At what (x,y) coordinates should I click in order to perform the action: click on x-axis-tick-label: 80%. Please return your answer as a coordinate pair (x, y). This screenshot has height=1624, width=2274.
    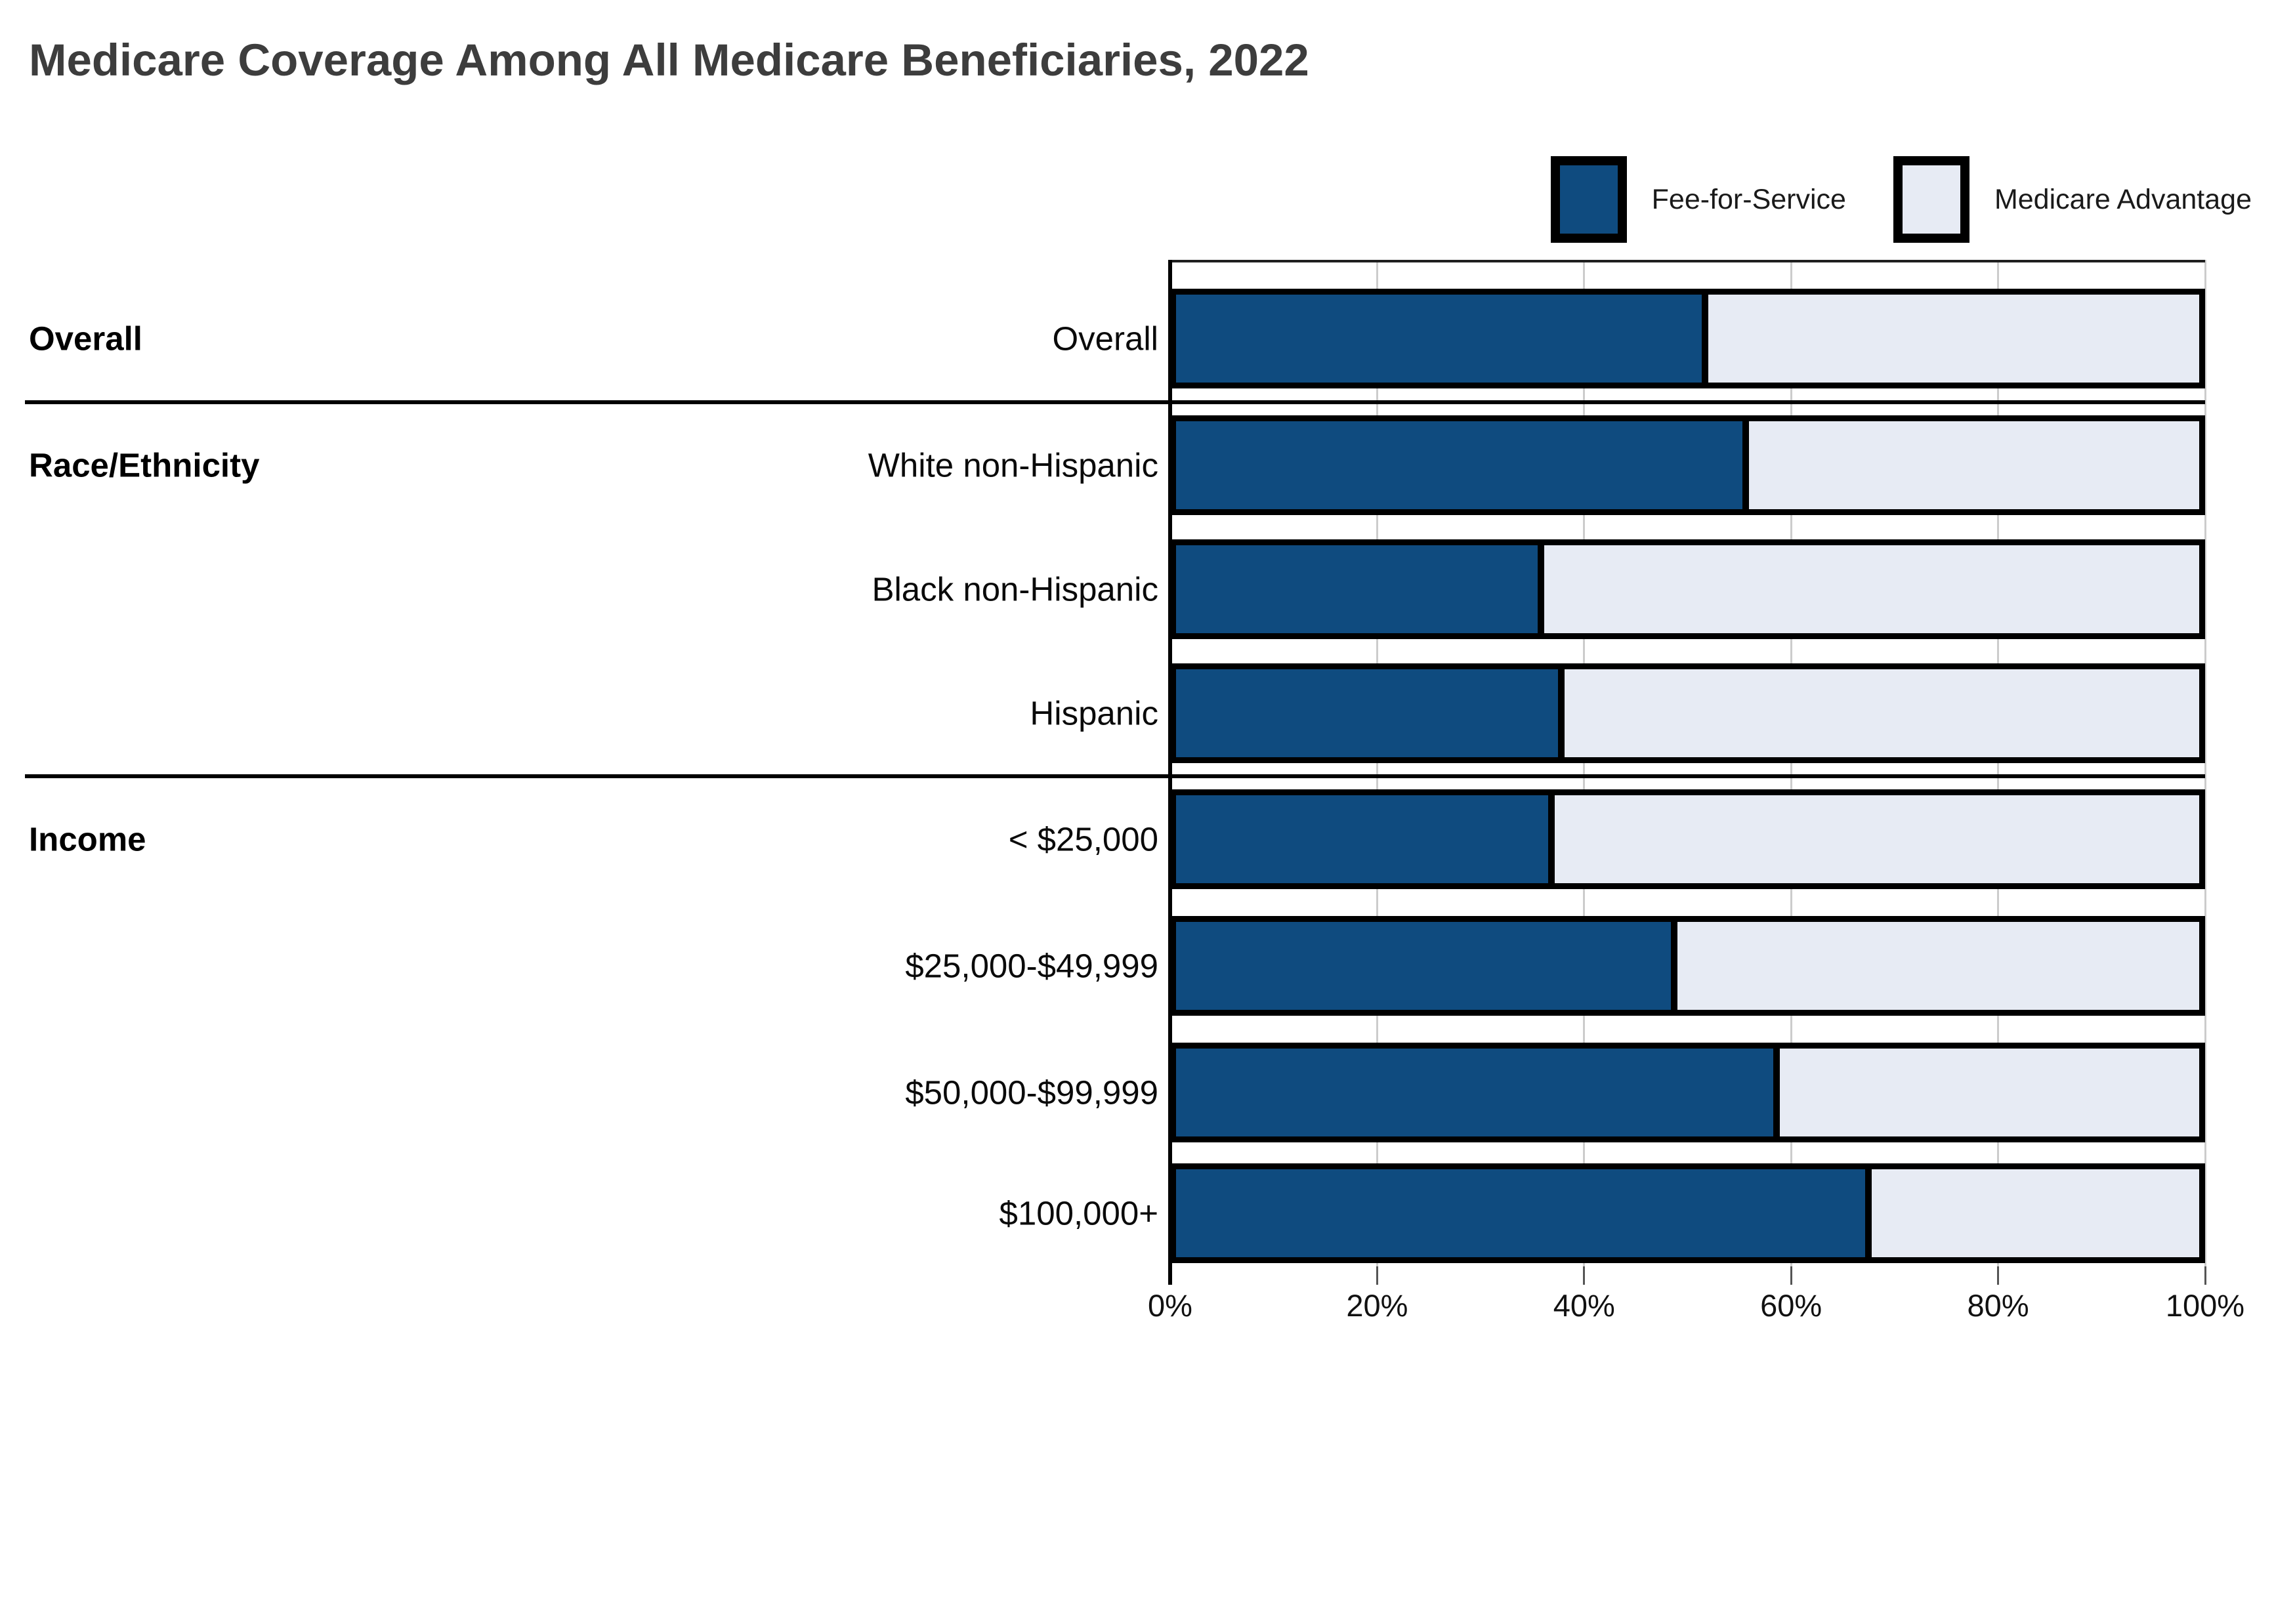
    Looking at the image, I should click on (1998, 1305).